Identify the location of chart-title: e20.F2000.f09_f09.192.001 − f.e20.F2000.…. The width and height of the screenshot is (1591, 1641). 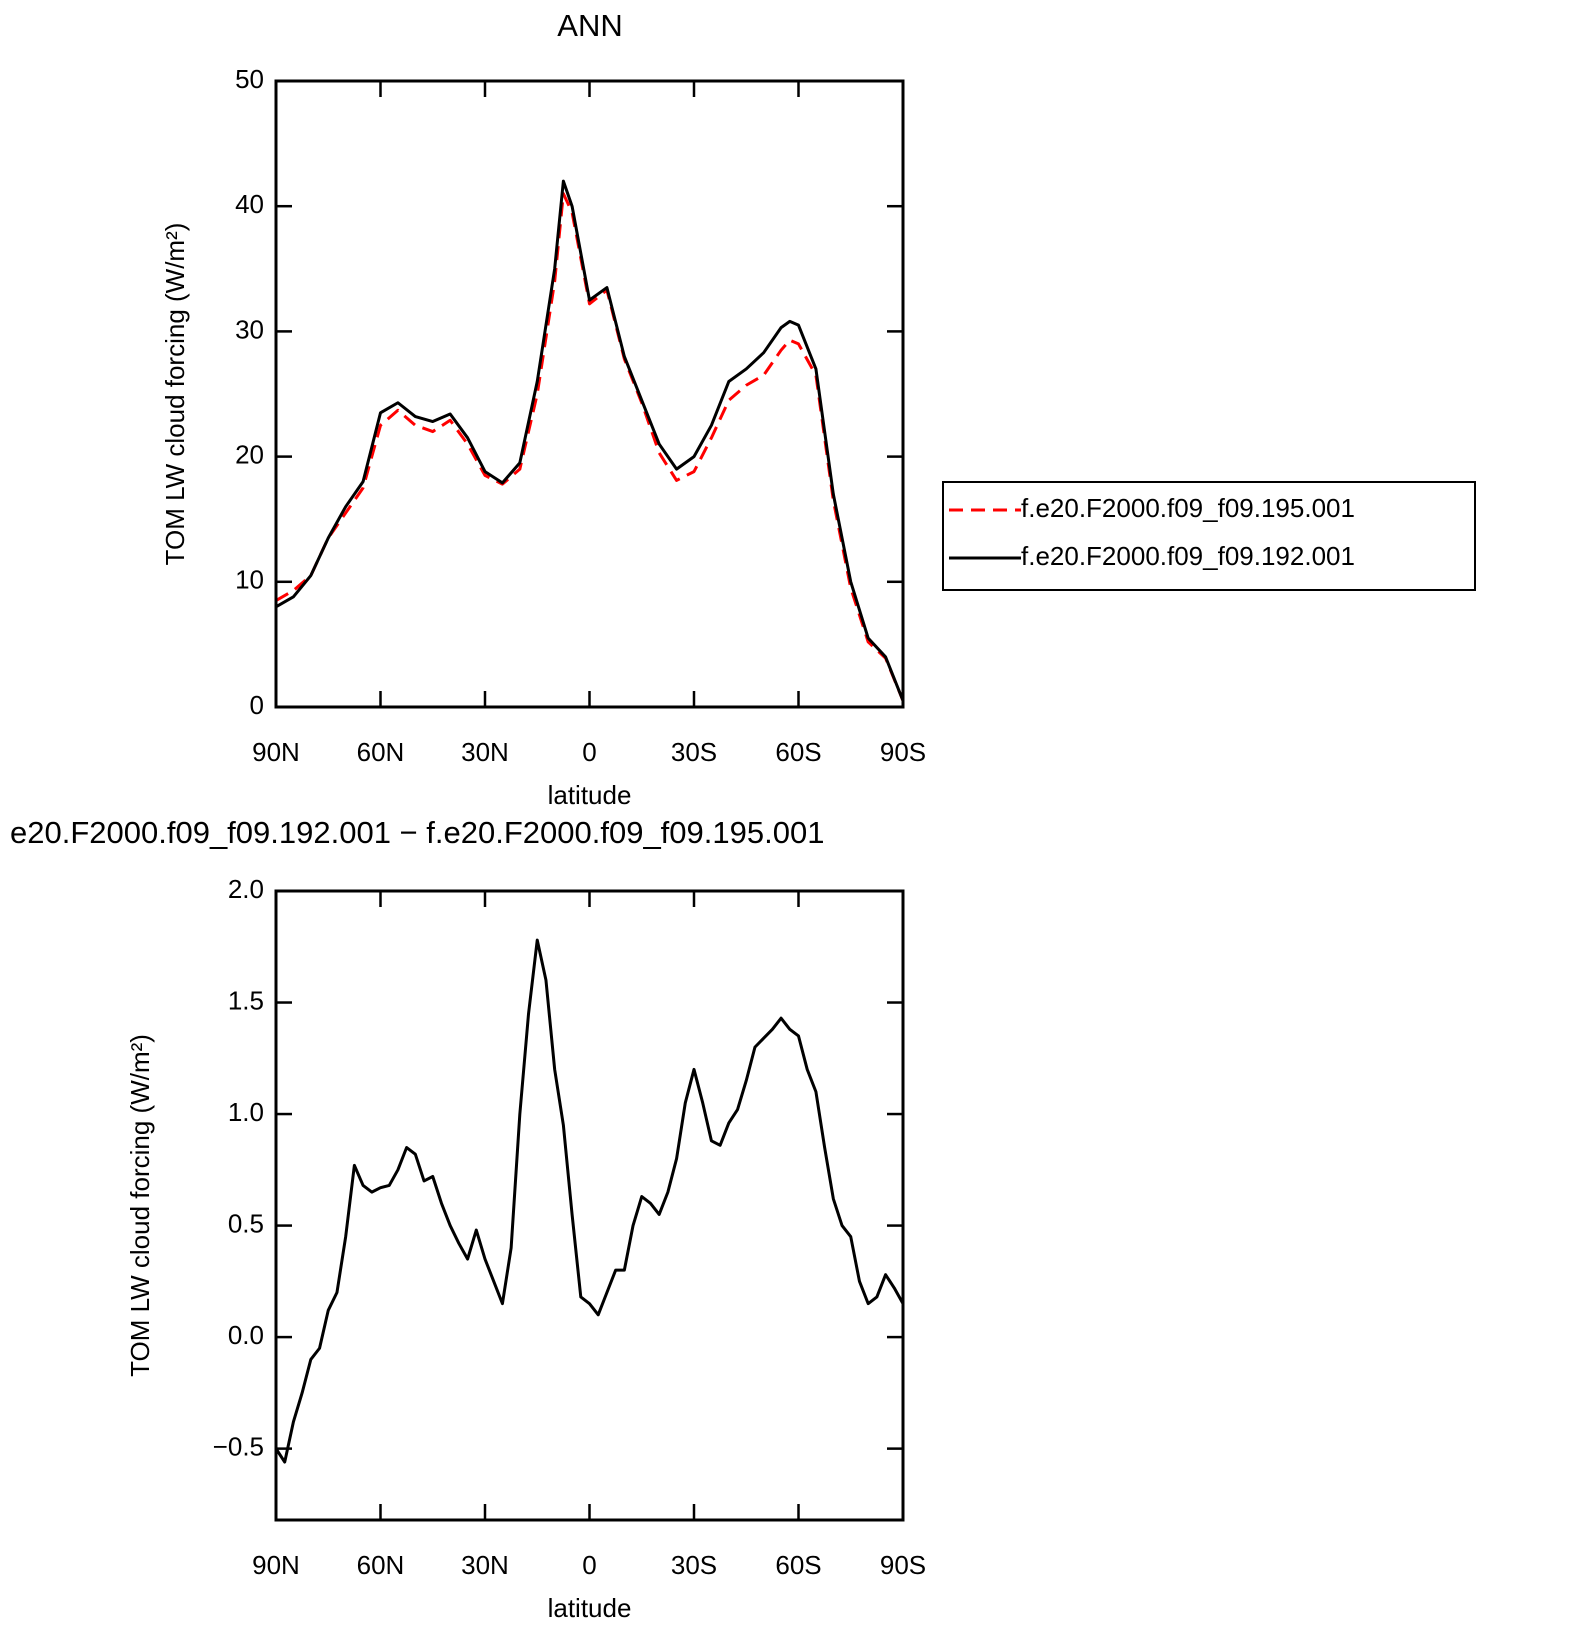
(417, 832).